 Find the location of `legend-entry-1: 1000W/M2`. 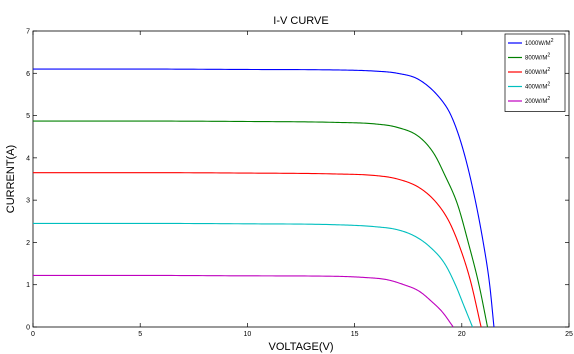

legend-entry-1: 1000W/M2 is located at coordinates (539, 42).